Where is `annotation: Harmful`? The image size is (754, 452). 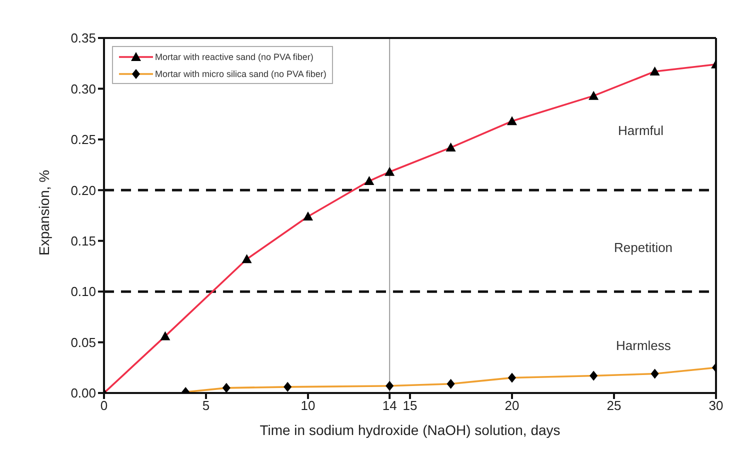 annotation: Harmful is located at coordinates (641, 130).